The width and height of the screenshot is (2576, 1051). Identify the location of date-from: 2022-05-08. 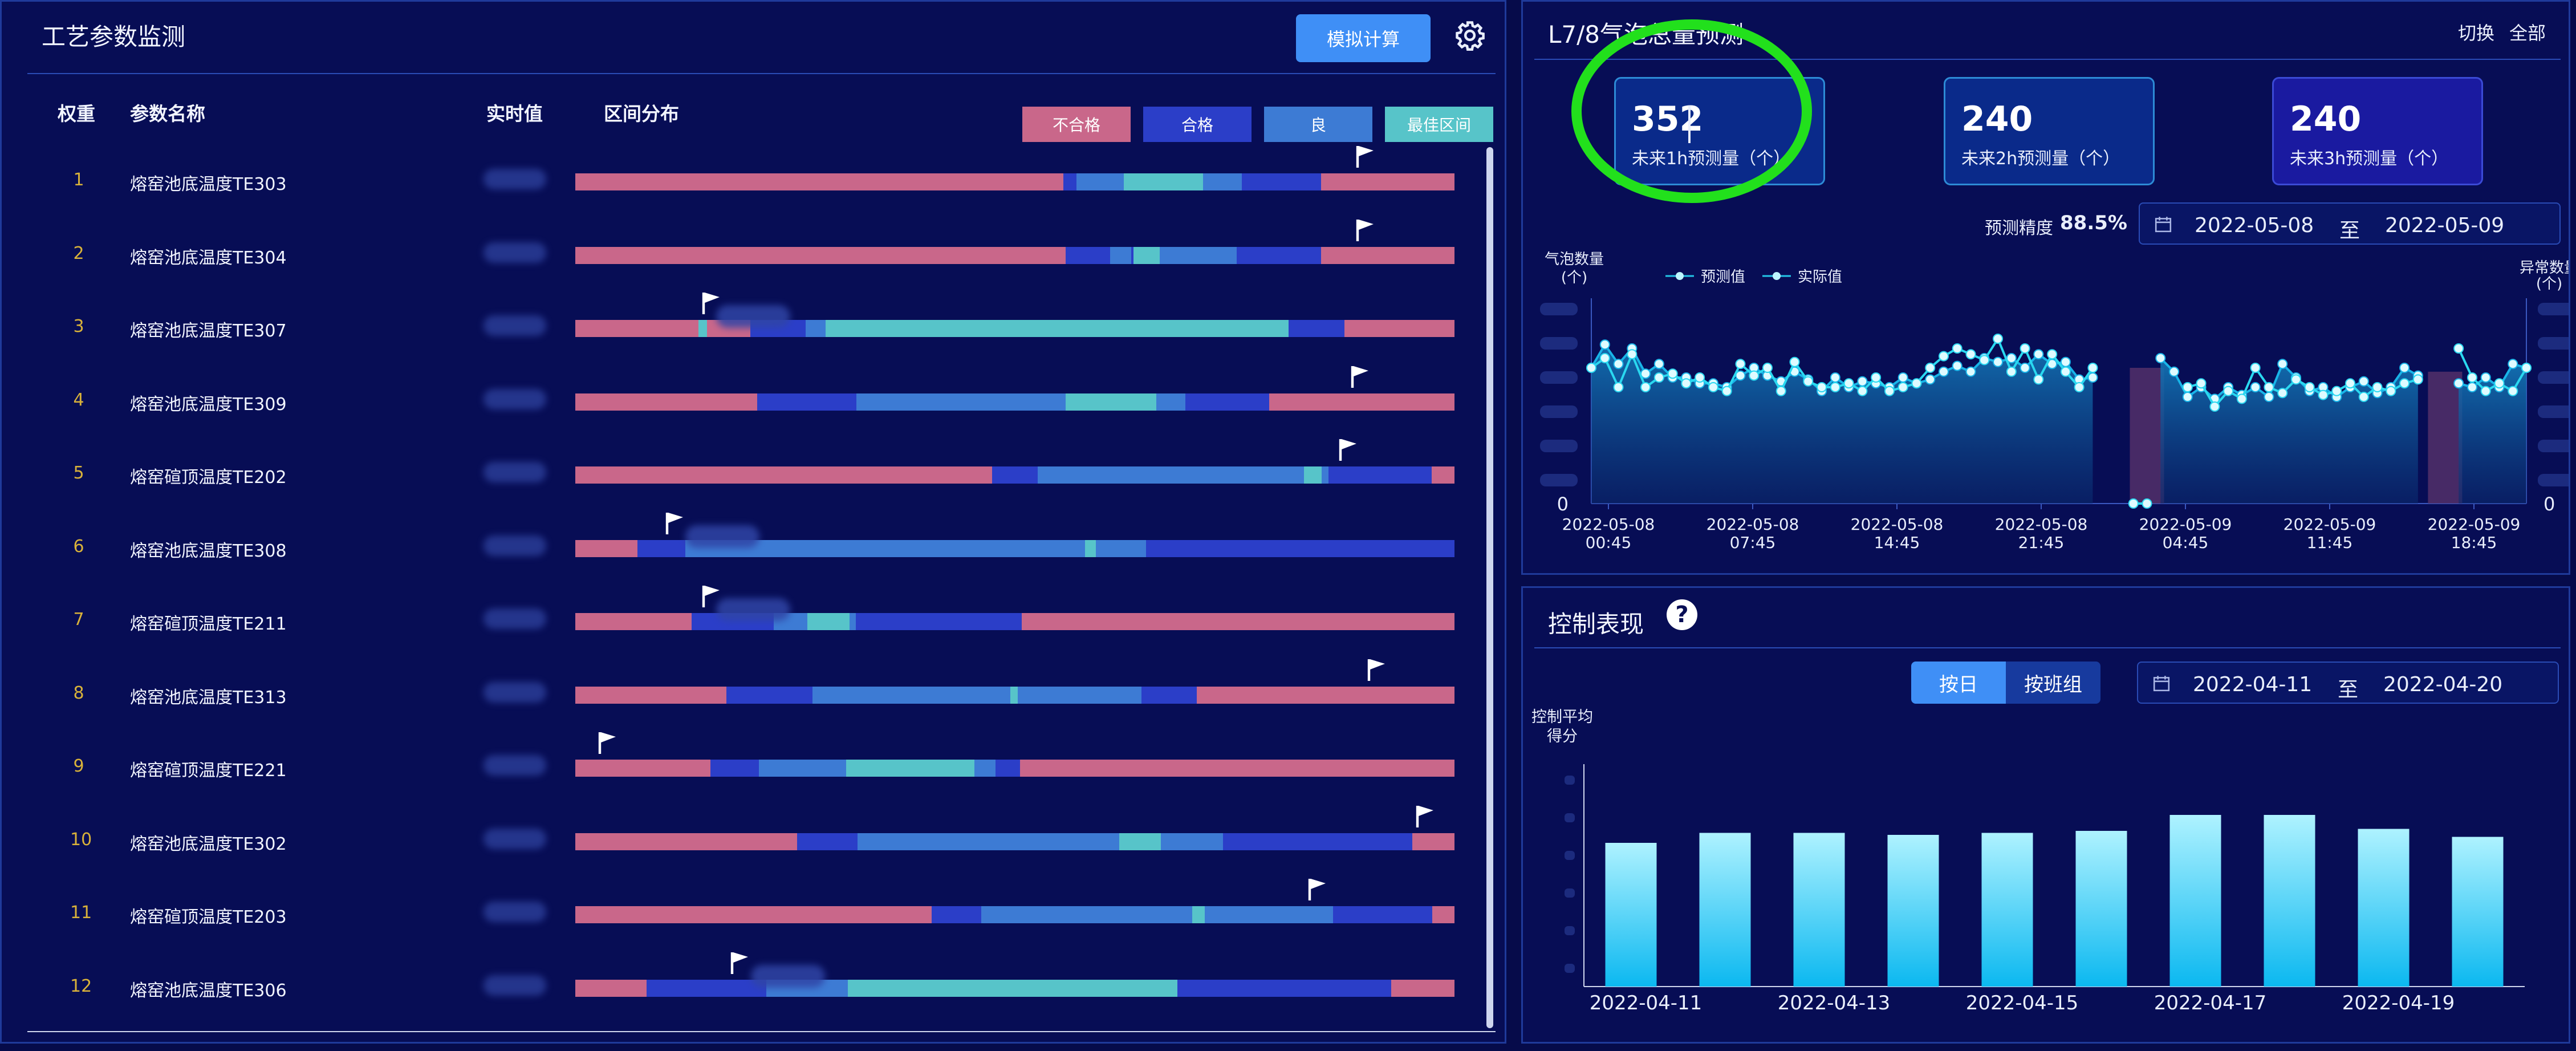
(2254, 225).